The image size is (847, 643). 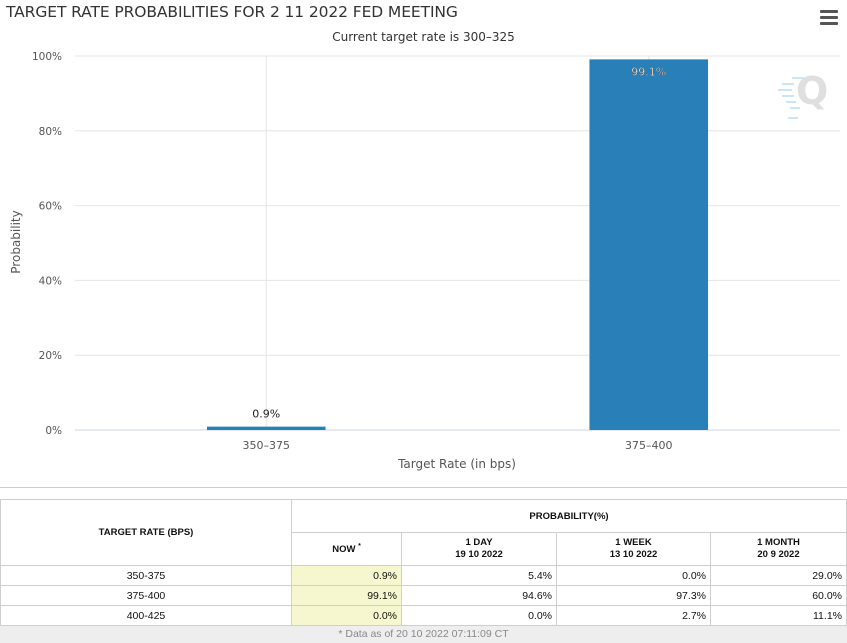 I want to click on one-week-cell: 2.7%, so click(x=633, y=615).